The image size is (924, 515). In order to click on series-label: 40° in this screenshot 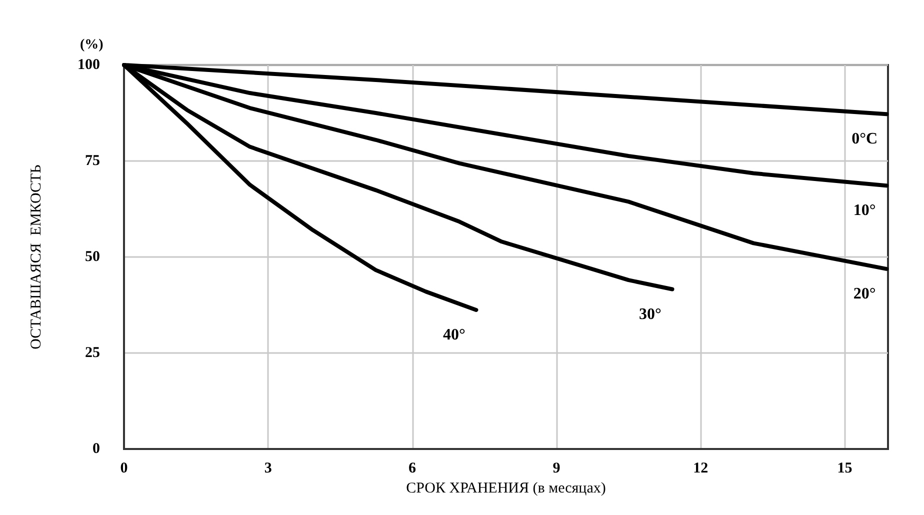, I will do `click(454, 335)`.